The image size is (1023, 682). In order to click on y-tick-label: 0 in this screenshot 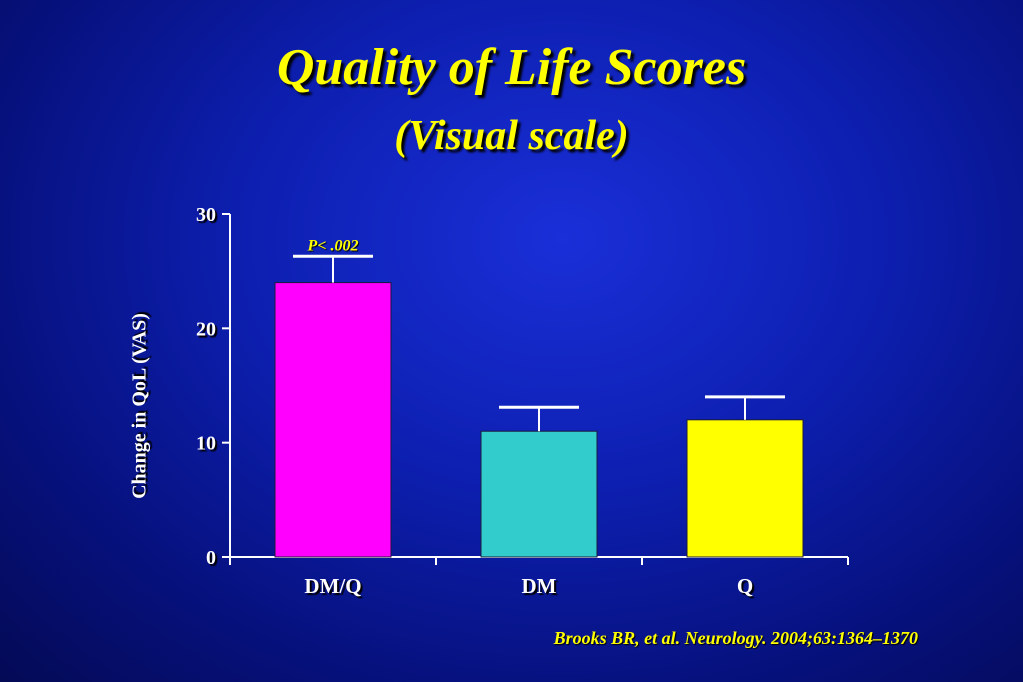, I will do `click(211, 558)`.